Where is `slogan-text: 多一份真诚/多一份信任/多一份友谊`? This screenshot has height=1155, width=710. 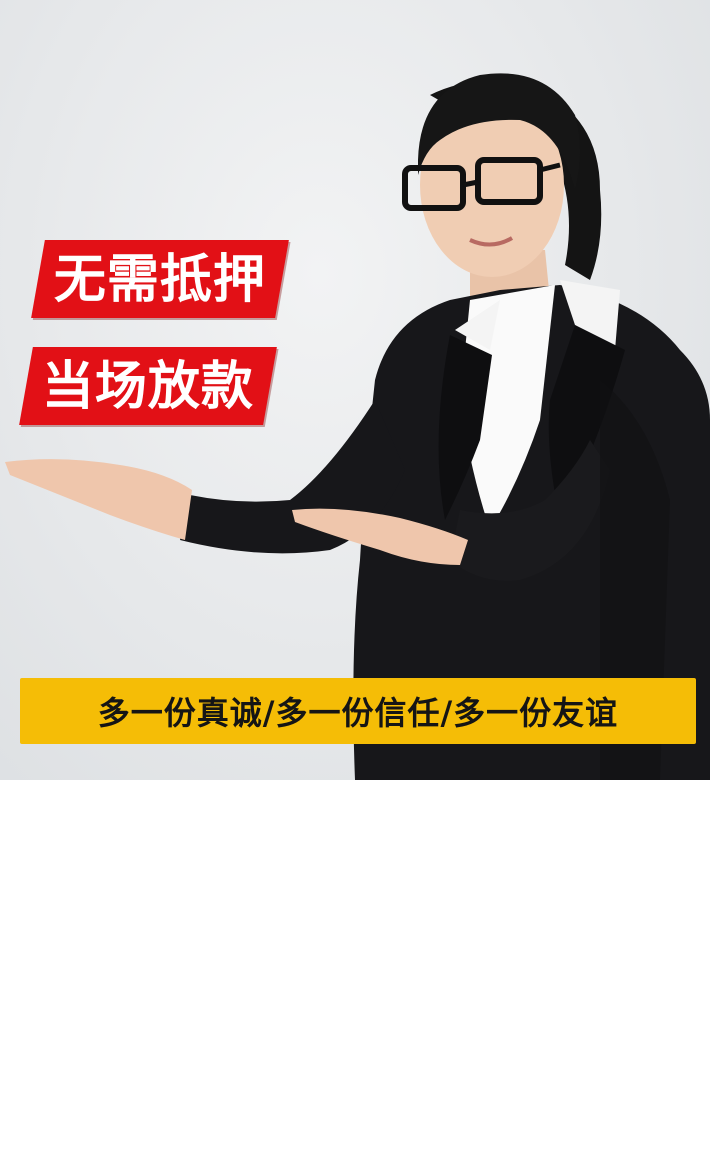 slogan-text: 多一份真诚/多一份信任/多一份友谊 is located at coordinates (358, 713).